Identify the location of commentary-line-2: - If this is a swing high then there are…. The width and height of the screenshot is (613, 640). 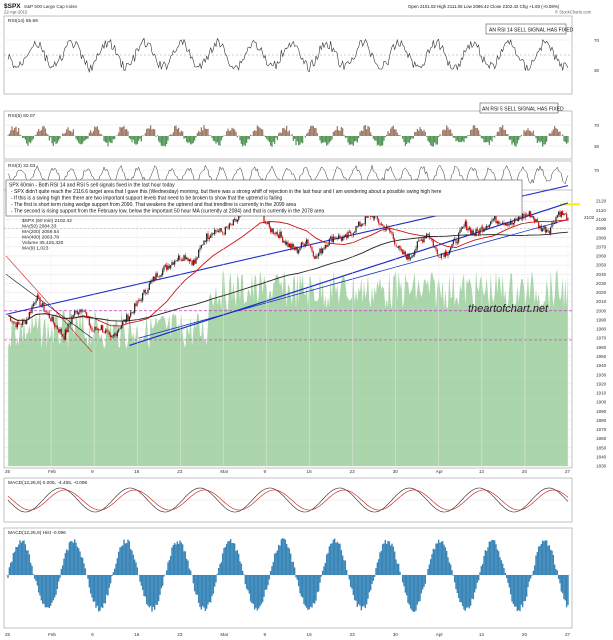
(146, 199).